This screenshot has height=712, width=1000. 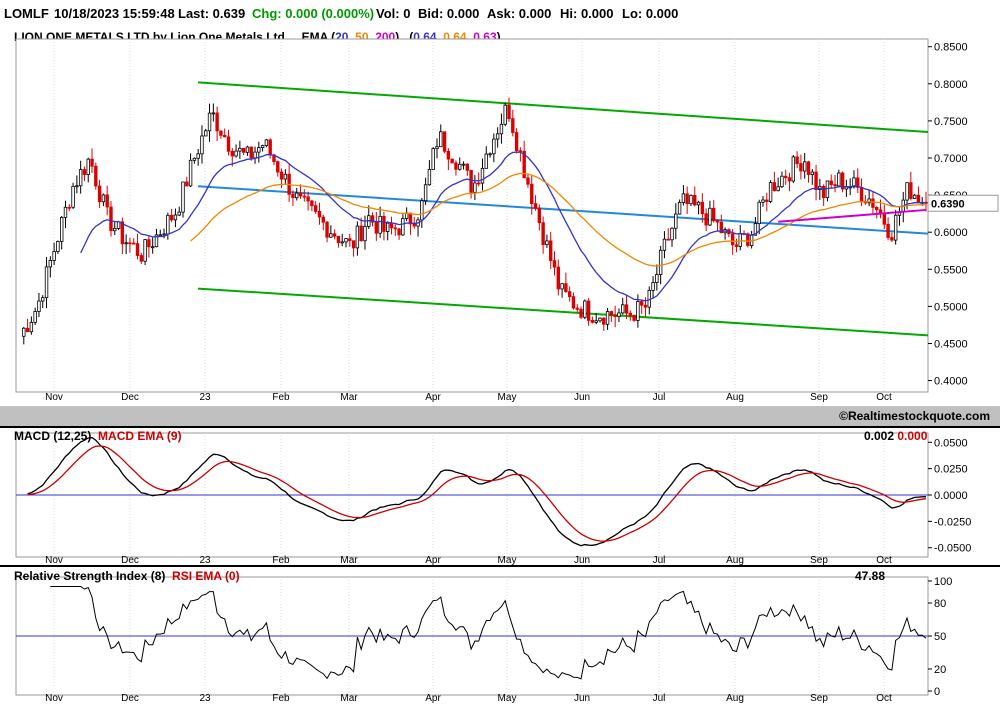 What do you see at coordinates (650, 13) in the screenshot?
I see `low: Lo: 0.000` at bounding box center [650, 13].